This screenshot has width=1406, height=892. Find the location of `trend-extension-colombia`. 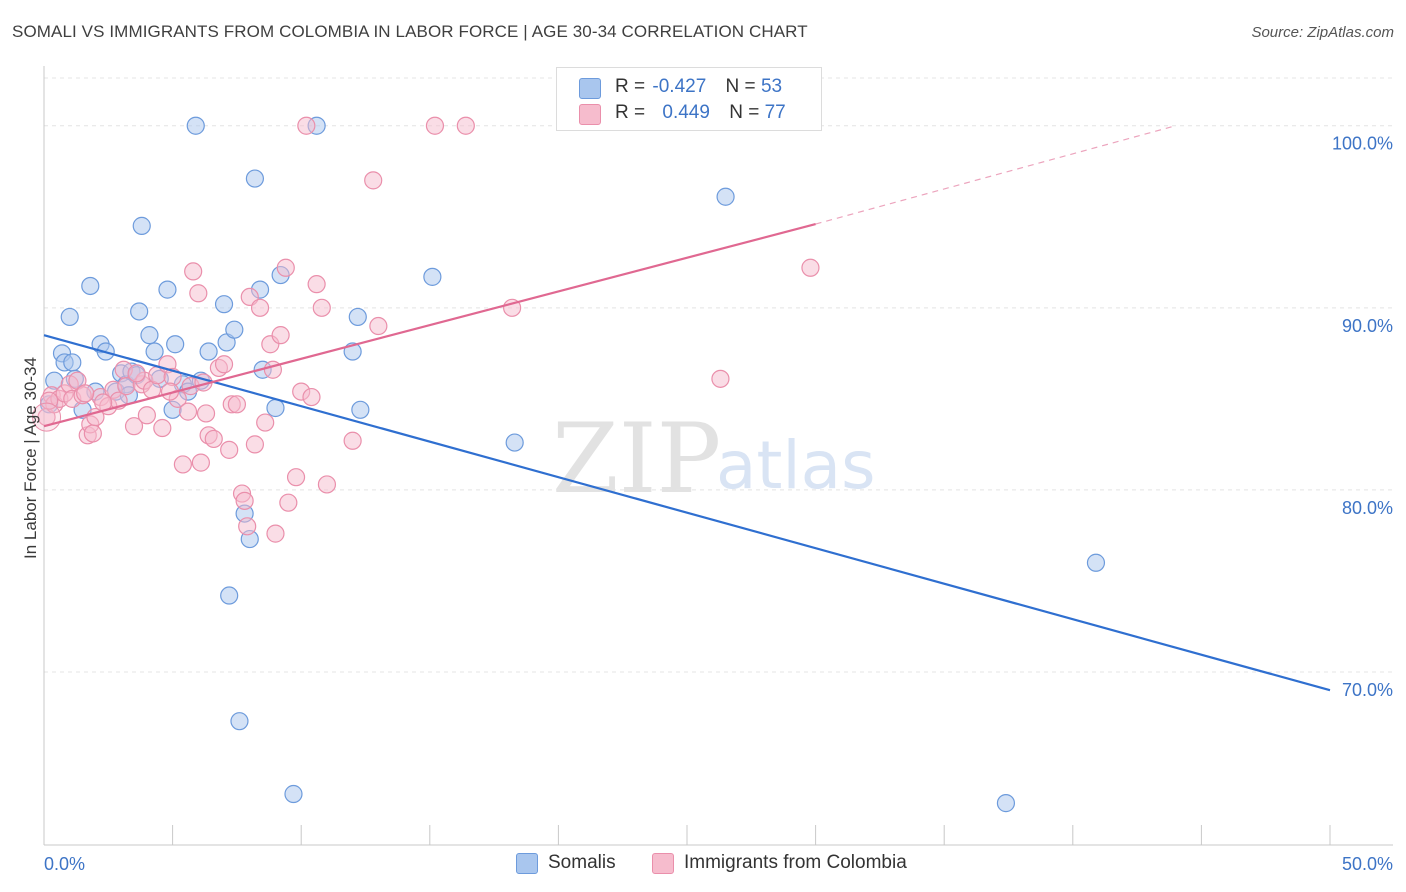

trend-extension-colombia is located at coordinates (995, 175).